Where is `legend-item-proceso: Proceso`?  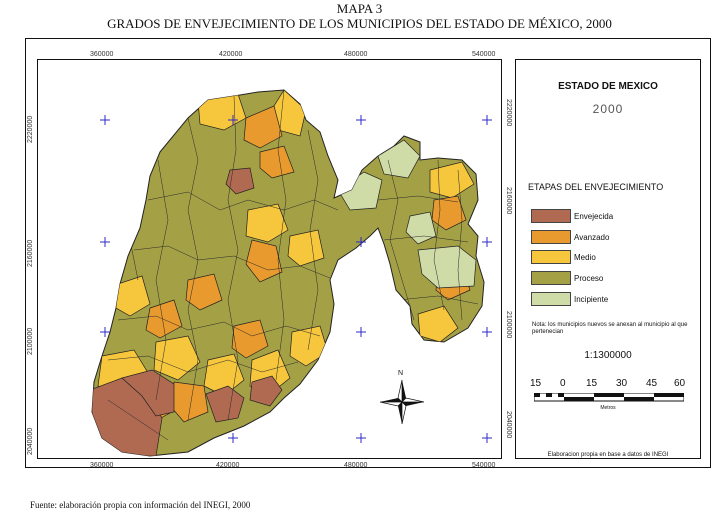
legend-item-proceso: Proceso is located at coordinates (567, 278).